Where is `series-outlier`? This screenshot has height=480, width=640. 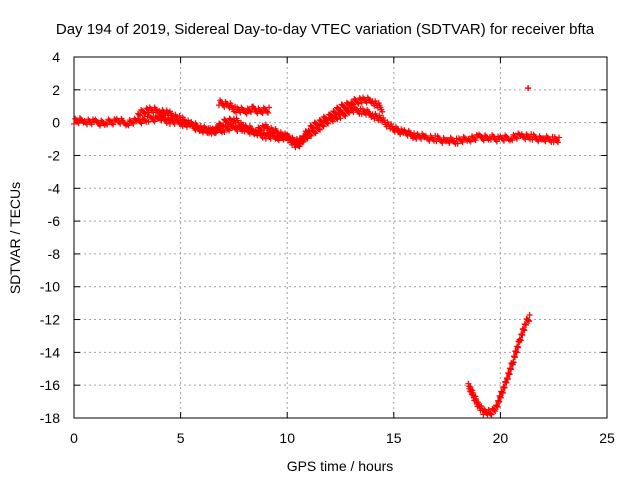 series-outlier is located at coordinates (528, 88).